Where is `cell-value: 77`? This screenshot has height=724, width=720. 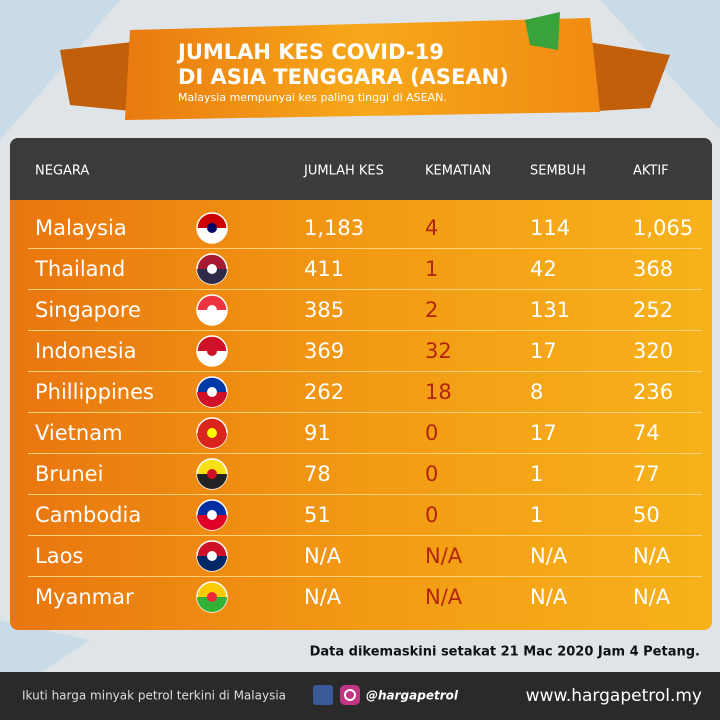 cell-value: 77 is located at coordinates (646, 474).